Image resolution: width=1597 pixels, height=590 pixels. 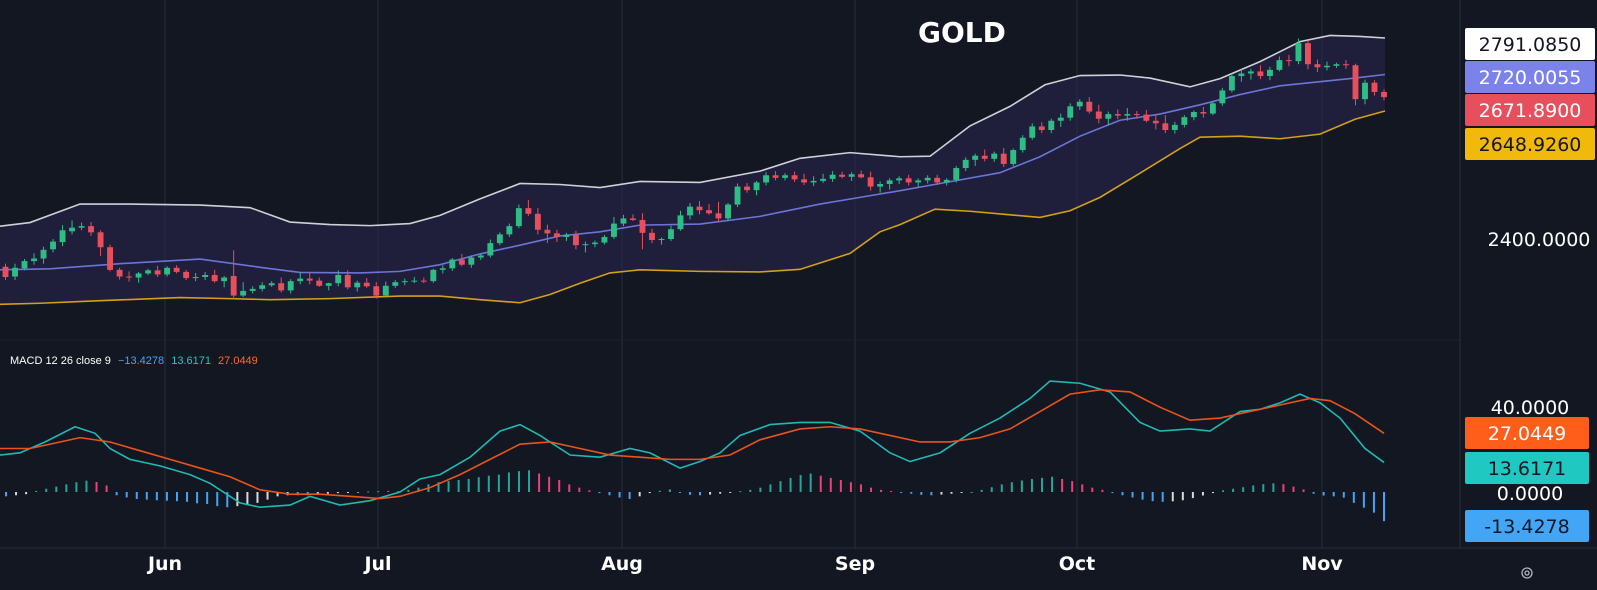 What do you see at coordinates (1526, 527) in the screenshot?
I see `macd-marker-label: -13.4278` at bounding box center [1526, 527].